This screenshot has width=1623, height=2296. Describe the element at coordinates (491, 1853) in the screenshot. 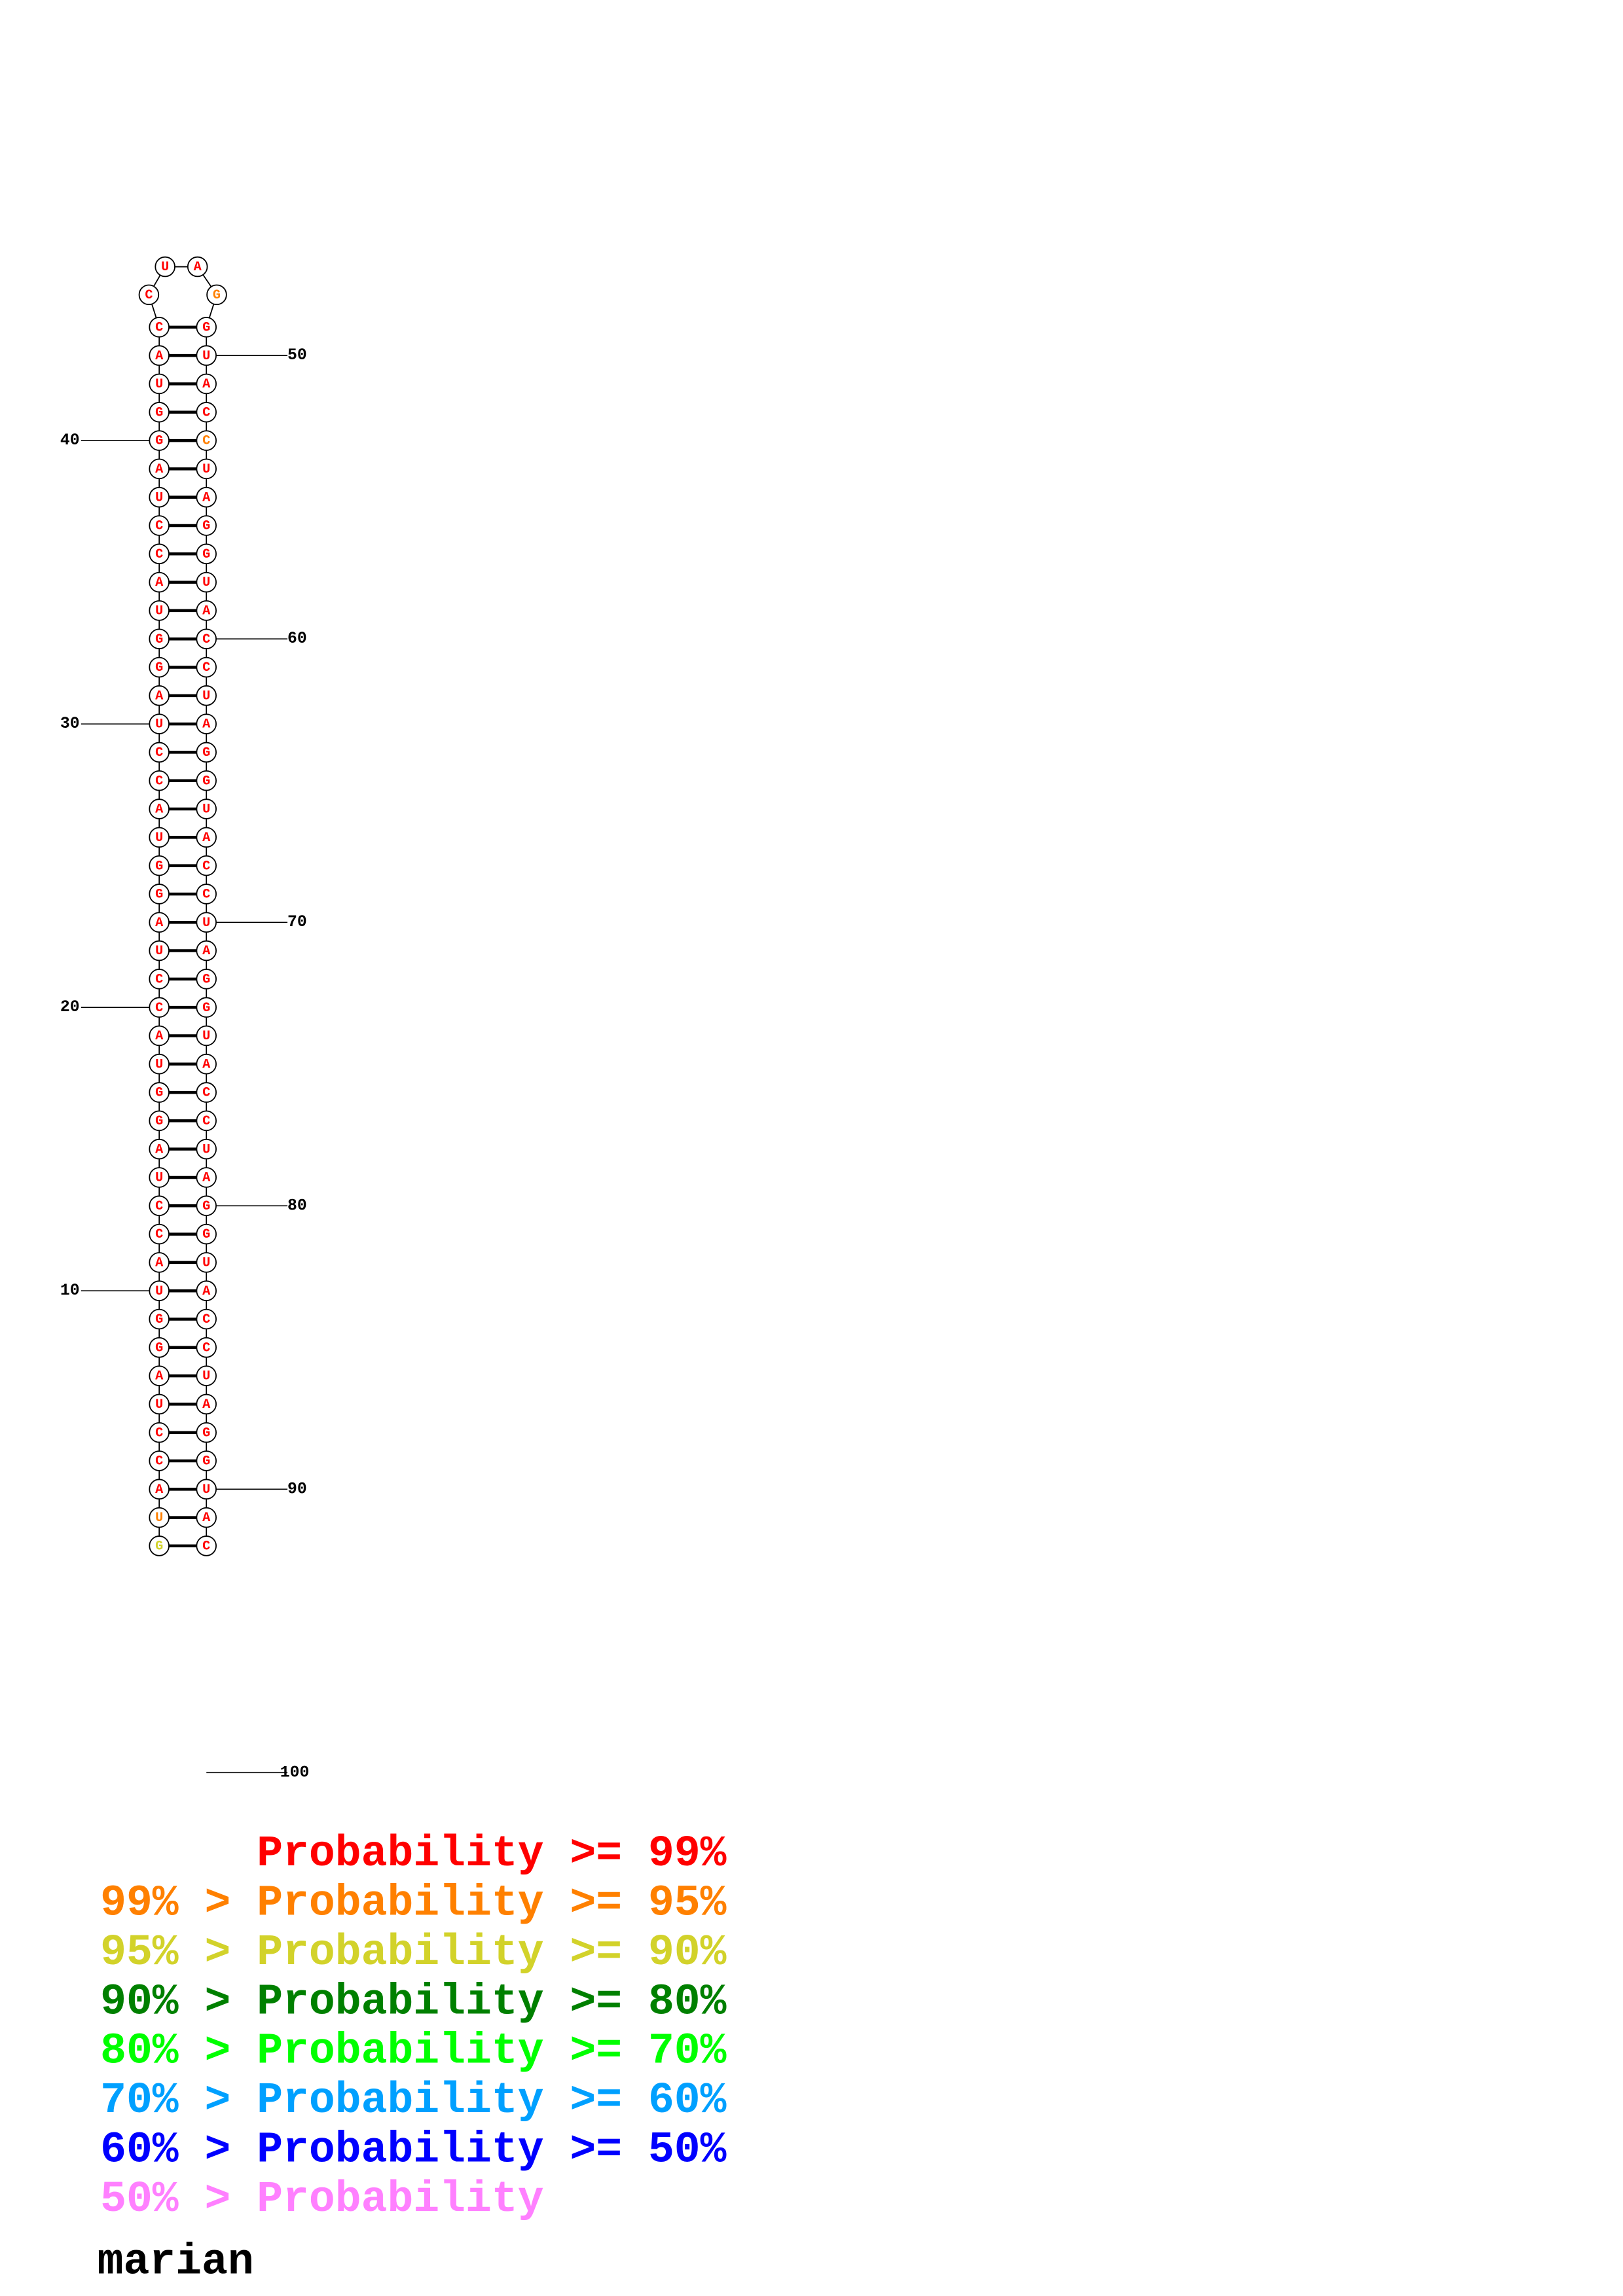

I see `legend-entry: Probability >= 99%` at that location.